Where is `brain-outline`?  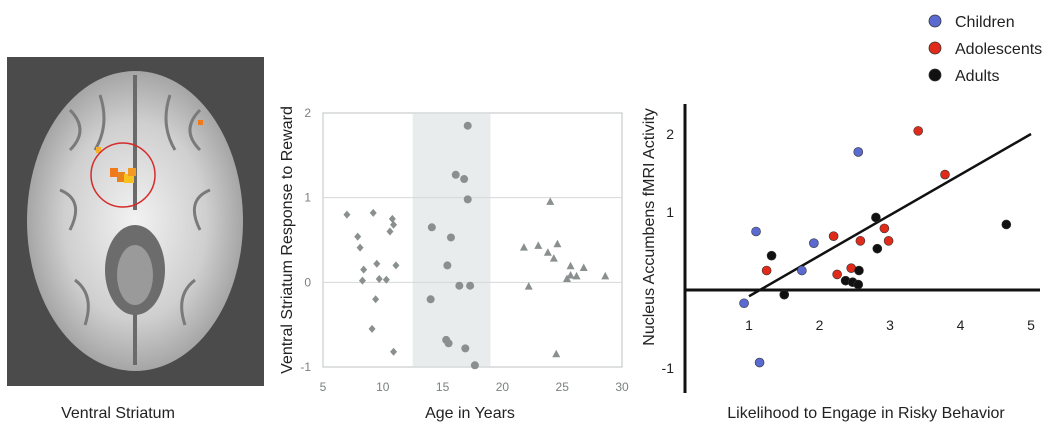 brain-outline is located at coordinates (135, 221).